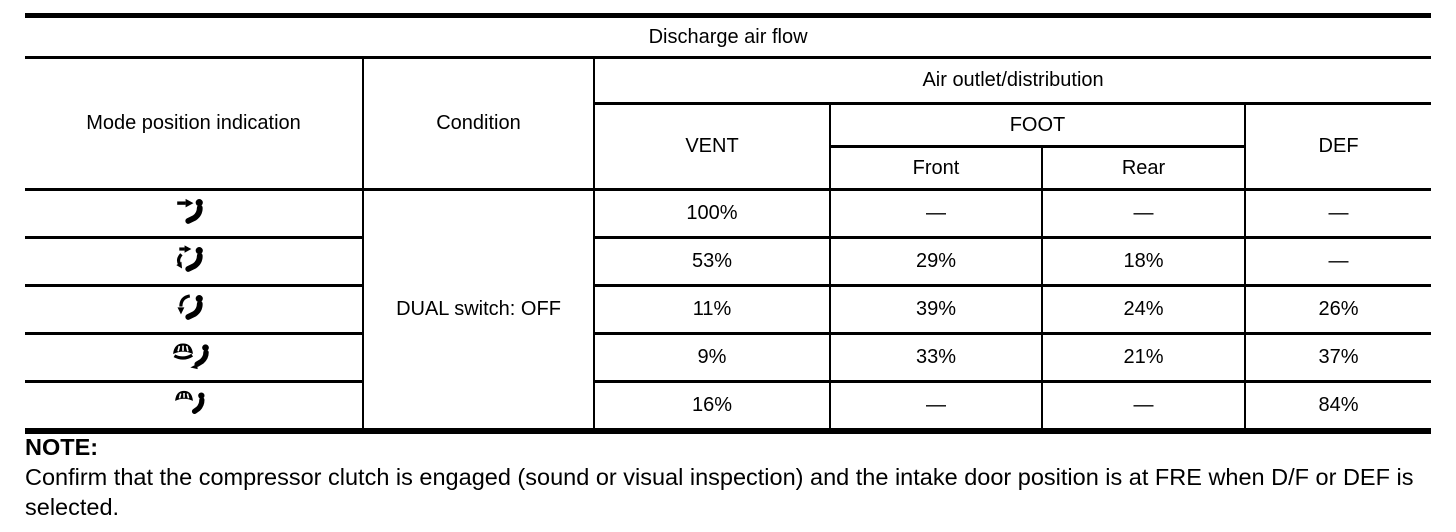  Describe the element at coordinates (712, 213) in the screenshot. I see `vent-value-cell: 100%` at that location.